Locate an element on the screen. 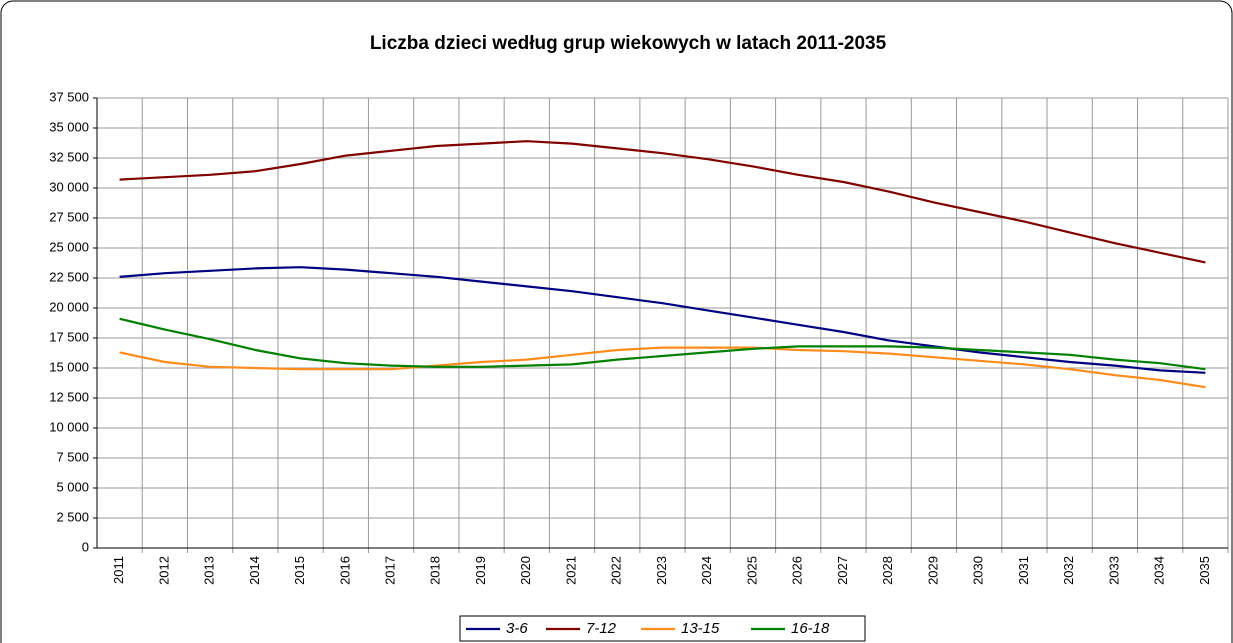 The image size is (1233, 643). x-tick-label: 2024 is located at coordinates (706, 570).